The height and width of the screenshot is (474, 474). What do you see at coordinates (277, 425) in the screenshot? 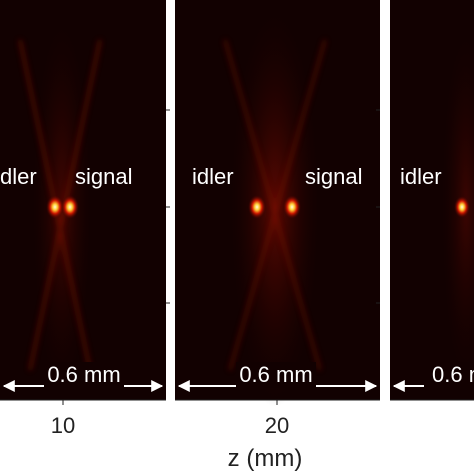
I see `x-tick-label: 20` at bounding box center [277, 425].